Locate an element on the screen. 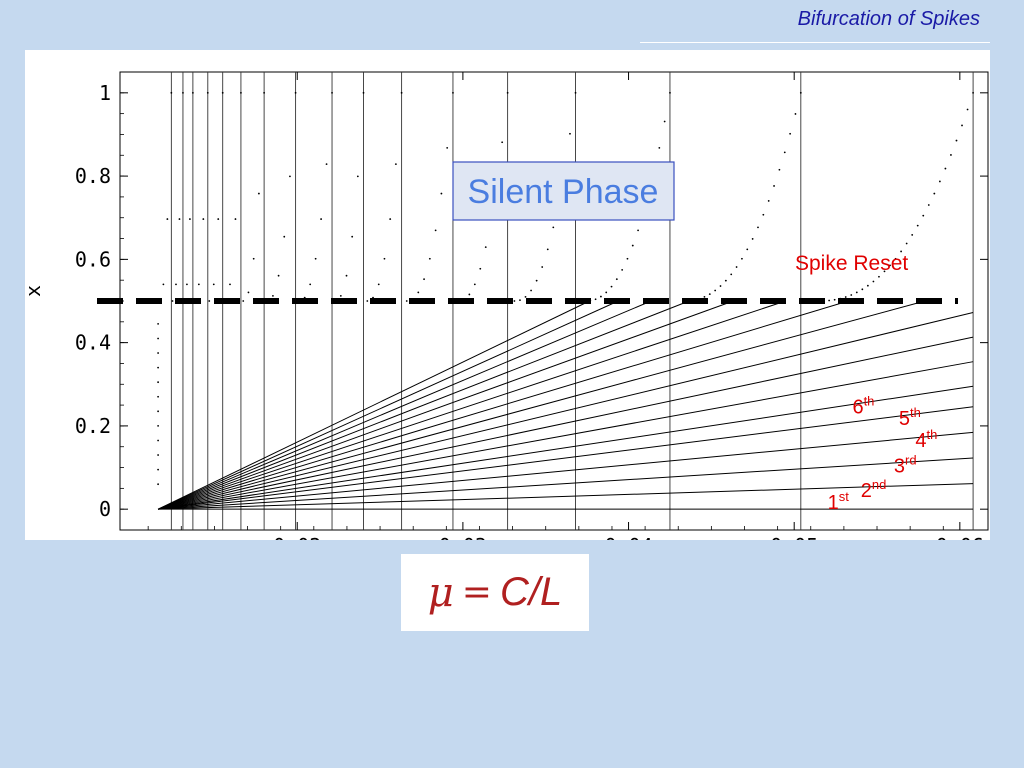  y-axis-label: x is located at coordinates (35, 291).